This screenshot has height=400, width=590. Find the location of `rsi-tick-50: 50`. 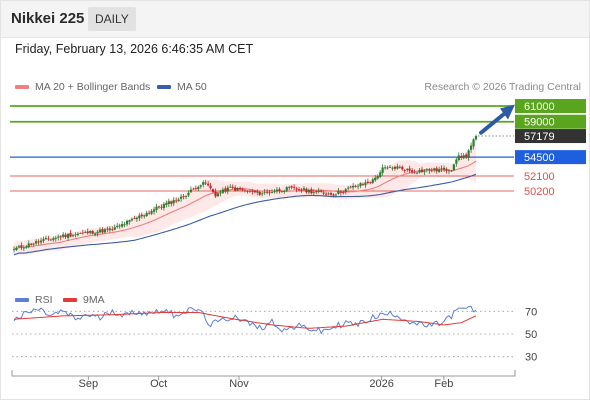

rsi-tick-50: 50 is located at coordinates (531, 335).